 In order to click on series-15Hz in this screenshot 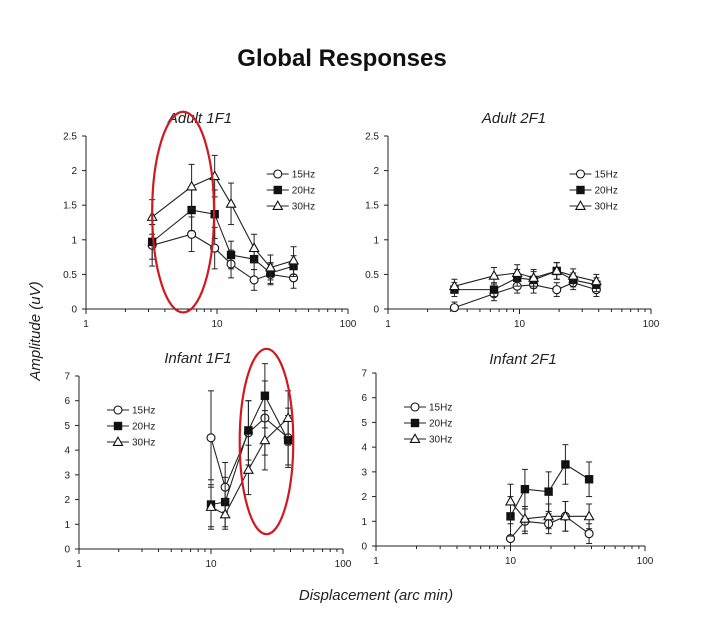, I will do `click(549, 524)`.